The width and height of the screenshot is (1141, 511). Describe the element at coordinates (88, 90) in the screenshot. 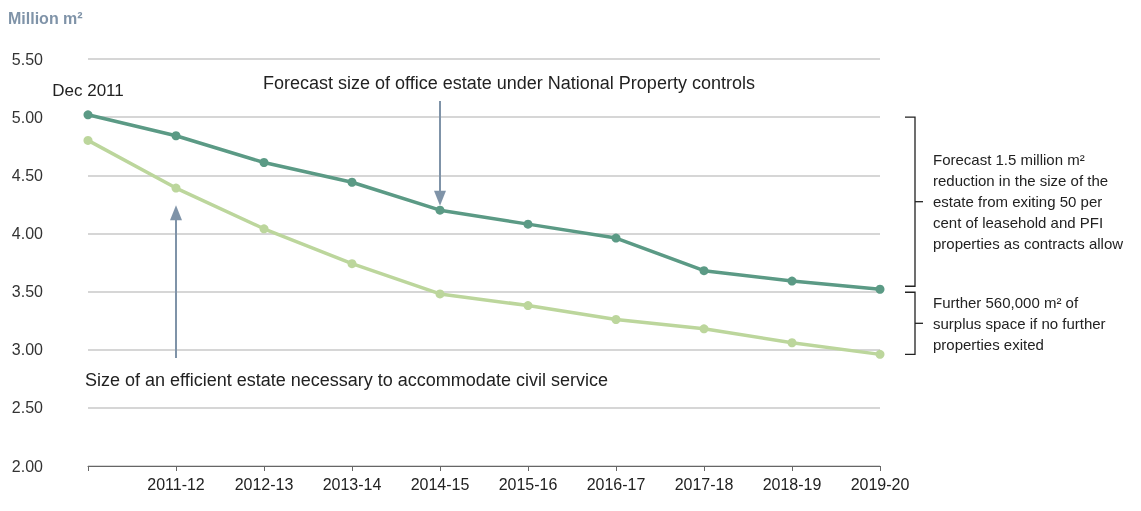

I see `annotation: Dec 2011` at that location.